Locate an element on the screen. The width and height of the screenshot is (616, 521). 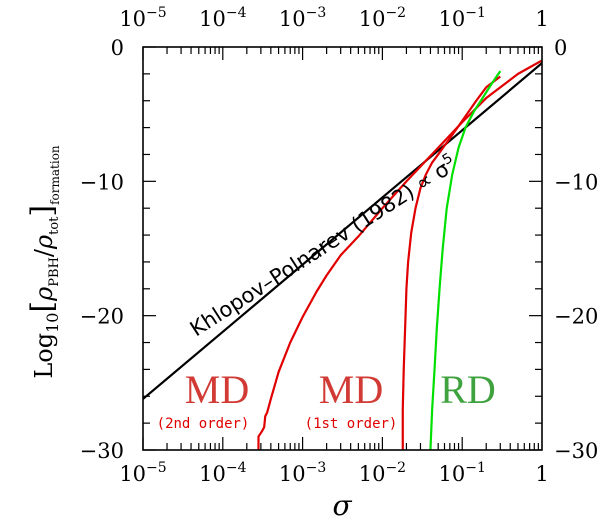
region-sublabel-md-2nd: (2nd order) is located at coordinates (203, 424).